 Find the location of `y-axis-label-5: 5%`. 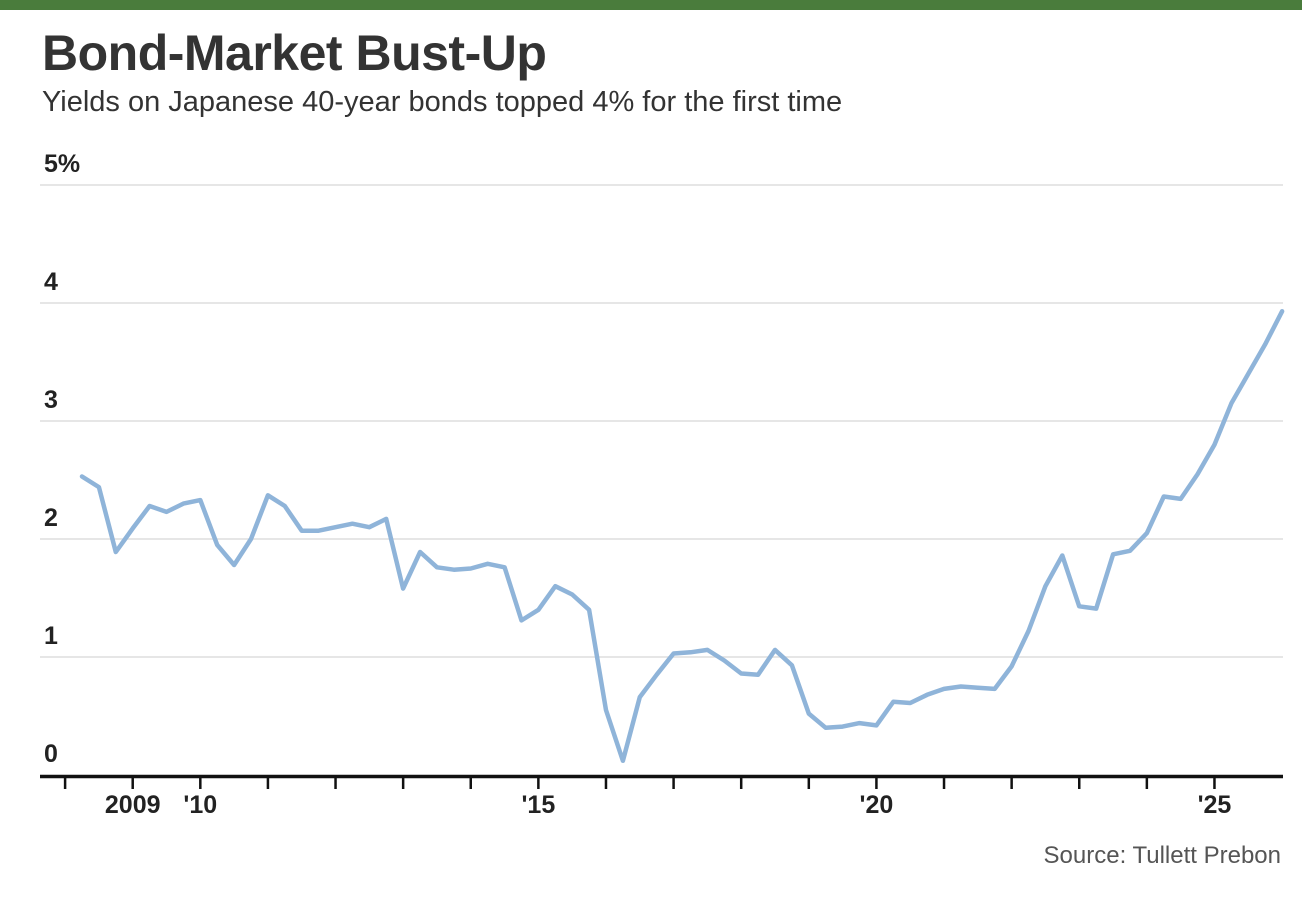

y-axis-label-5: 5% is located at coordinates (62, 164).